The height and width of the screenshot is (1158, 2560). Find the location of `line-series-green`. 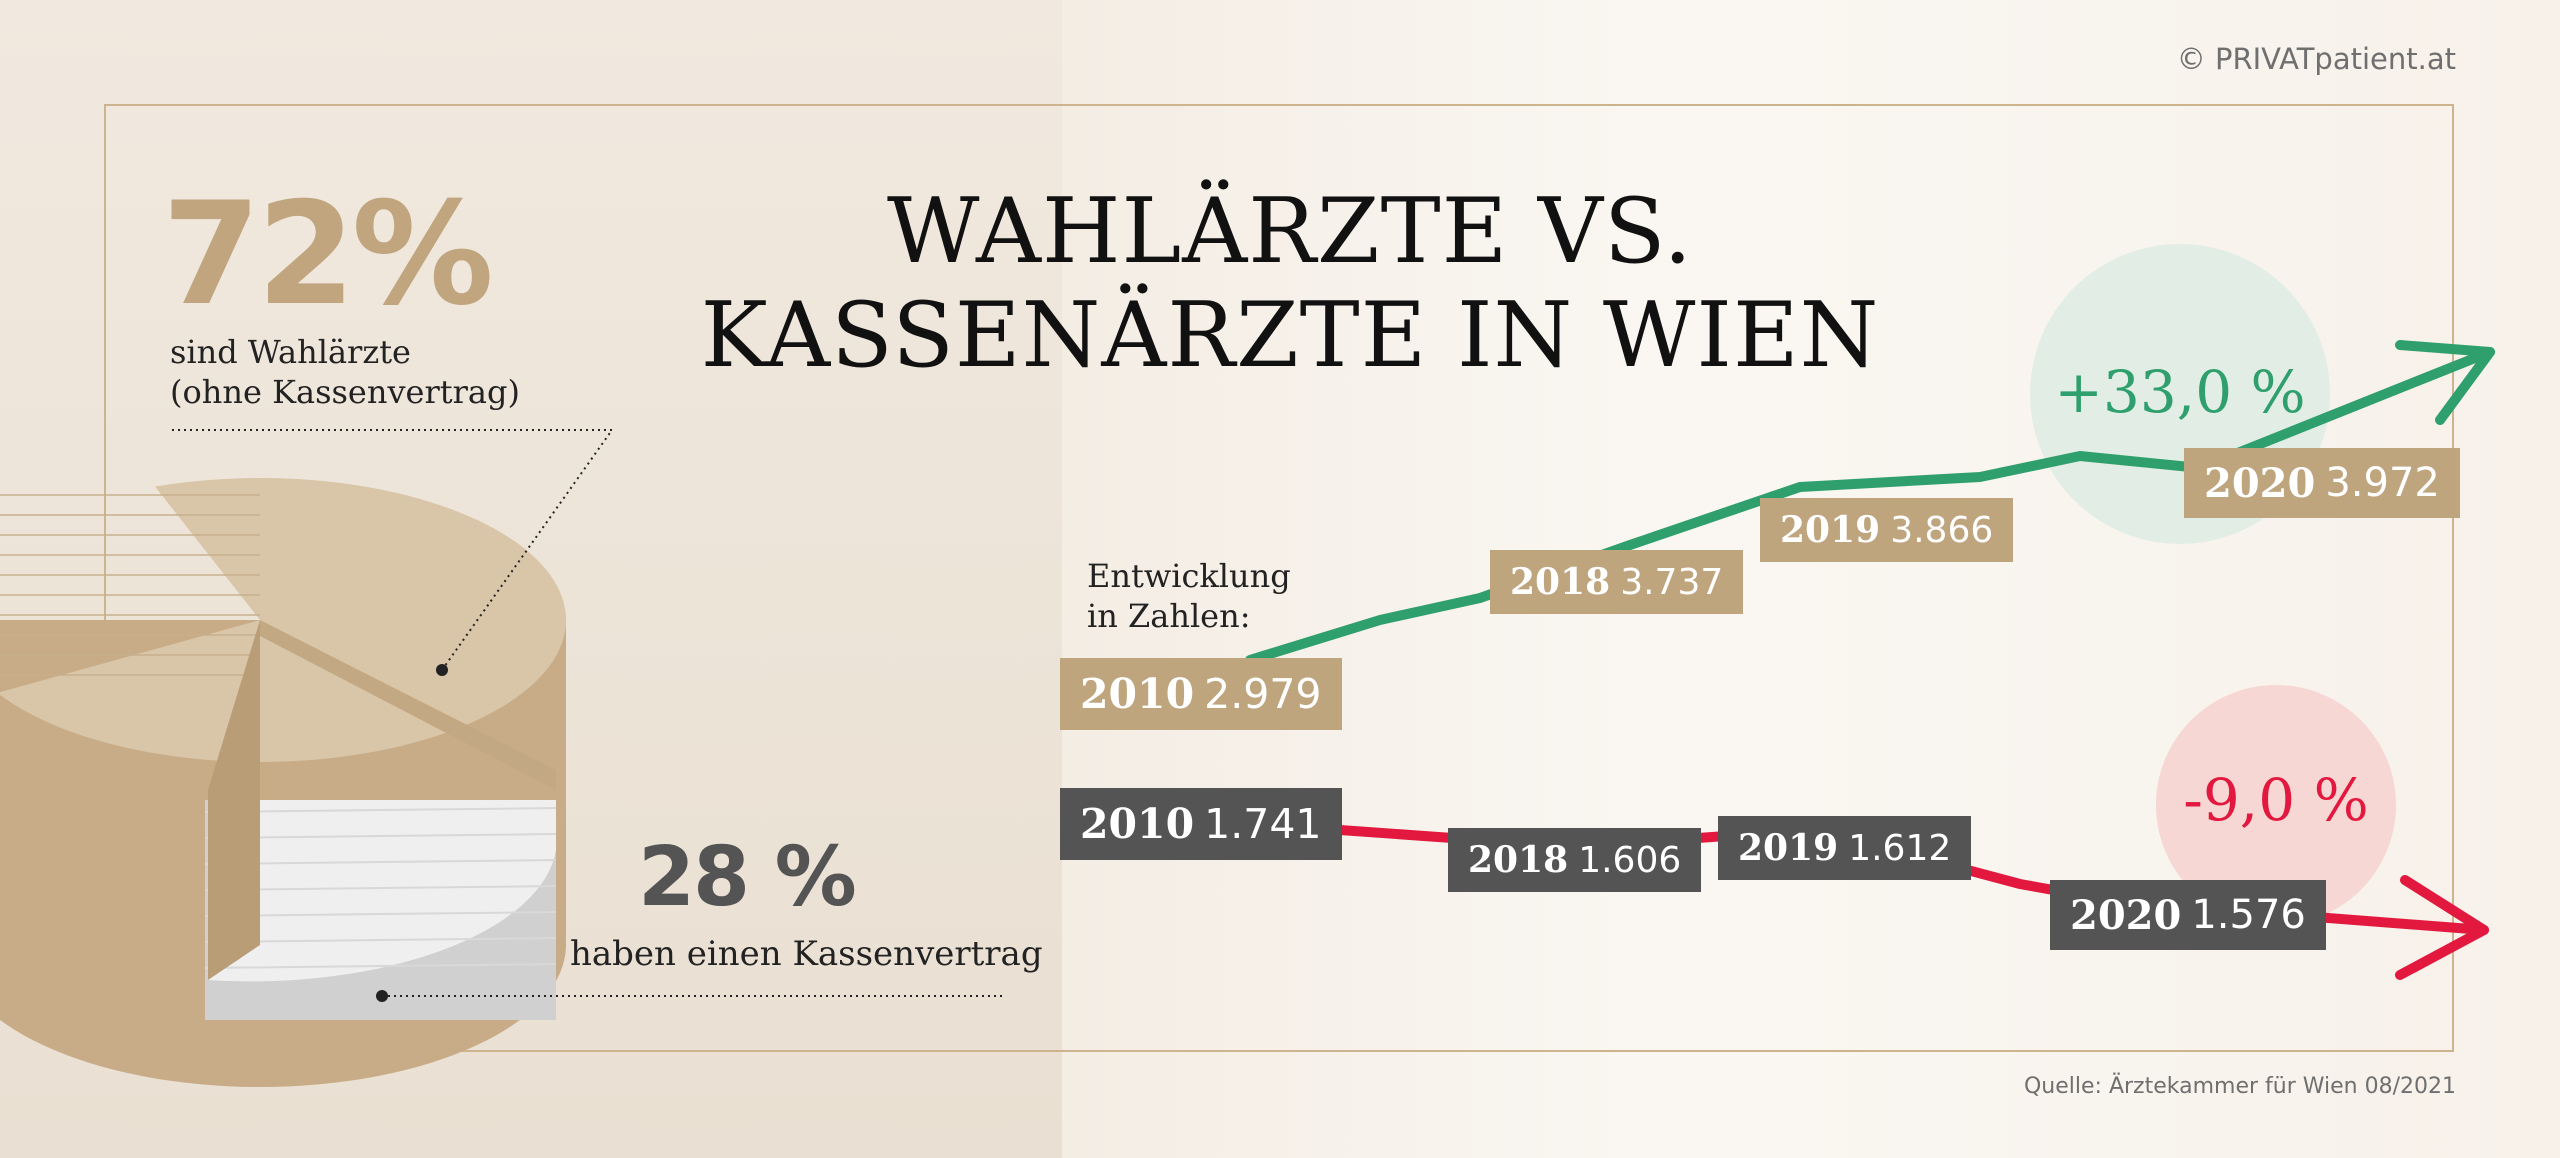

line-series-green is located at coordinates (1870, 506).